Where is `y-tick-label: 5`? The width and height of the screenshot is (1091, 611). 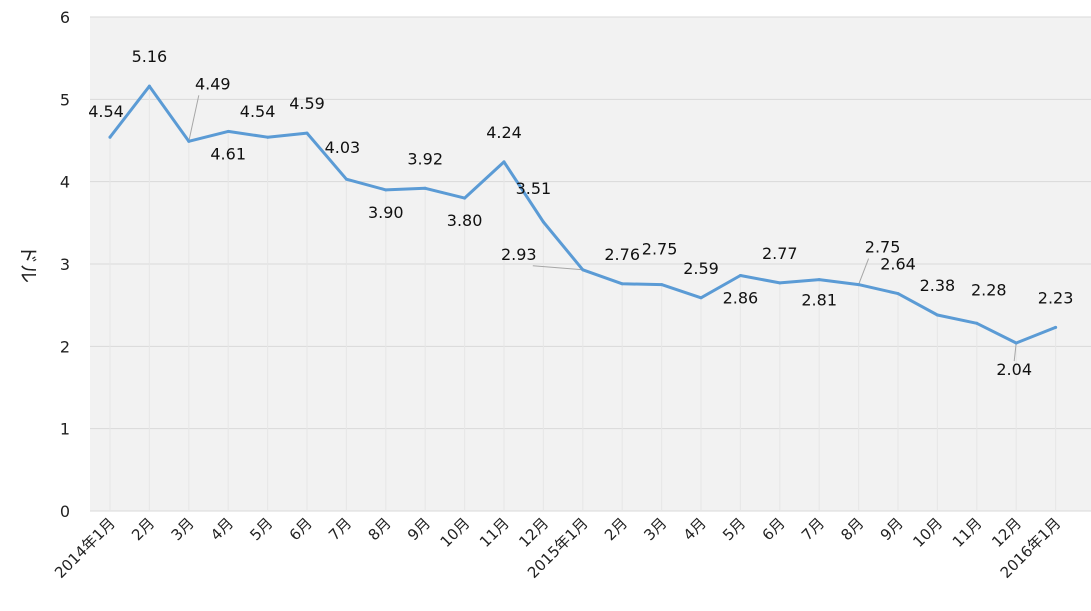
y-tick-label: 5 is located at coordinates (65, 99).